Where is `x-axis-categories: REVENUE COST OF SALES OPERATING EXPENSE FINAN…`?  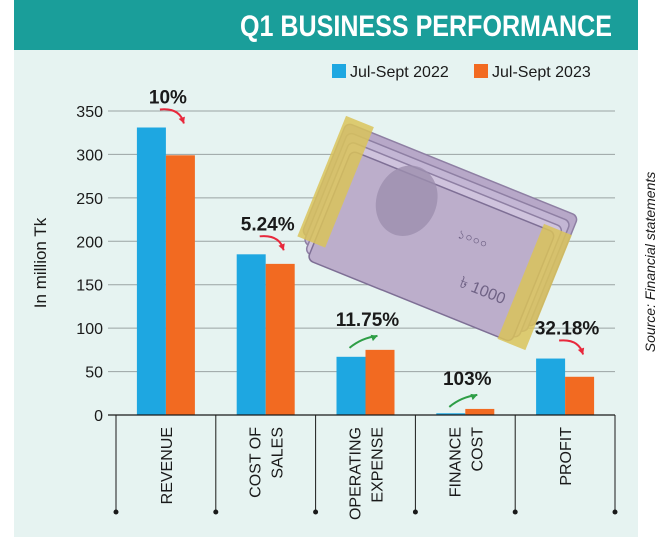 x-axis-categories: REVENUE COST OF SALES OPERATING EXPENSE FINAN… is located at coordinates (367, 473).